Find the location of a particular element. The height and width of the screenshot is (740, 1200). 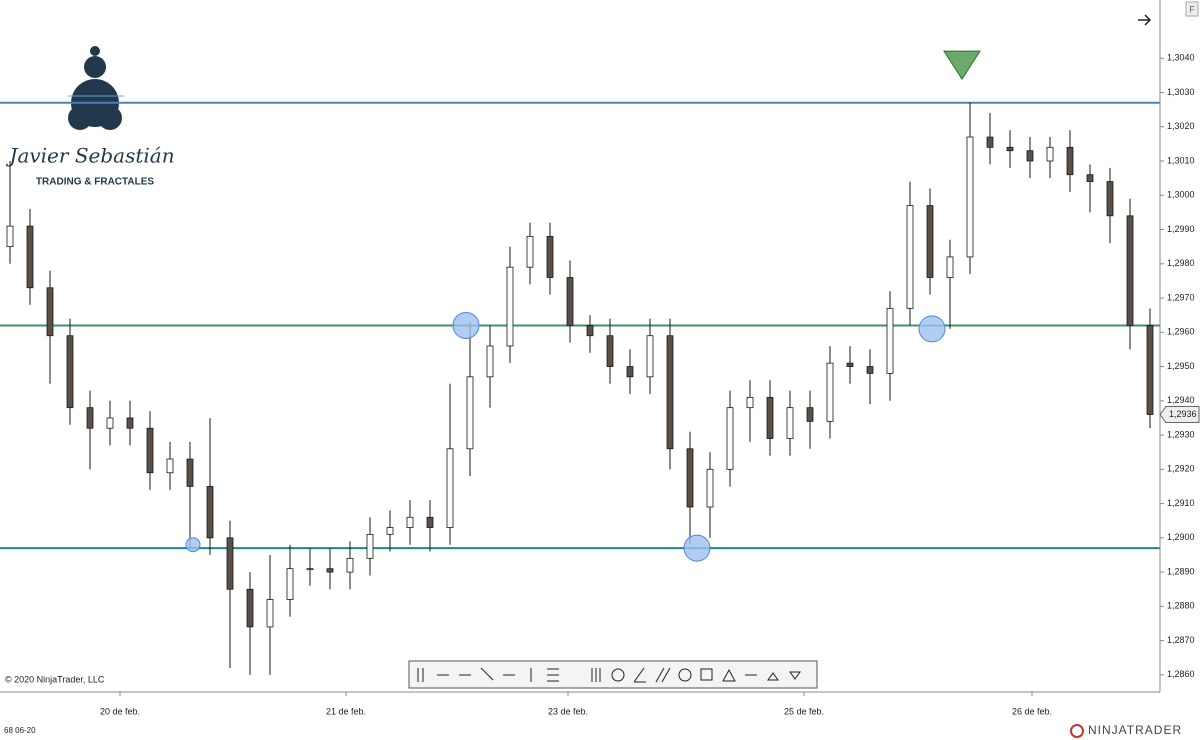

y-tick-label: 1,2910 is located at coordinates (1181, 503).